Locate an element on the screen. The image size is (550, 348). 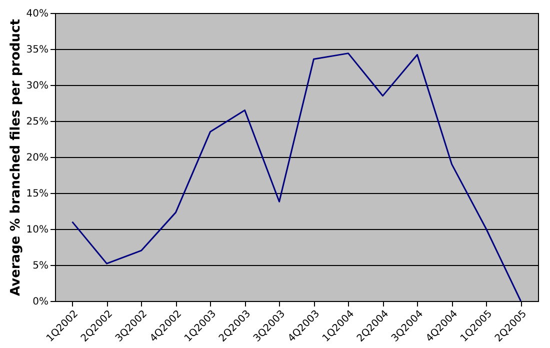
y-tick-label: 35% is located at coordinates (37, 50).